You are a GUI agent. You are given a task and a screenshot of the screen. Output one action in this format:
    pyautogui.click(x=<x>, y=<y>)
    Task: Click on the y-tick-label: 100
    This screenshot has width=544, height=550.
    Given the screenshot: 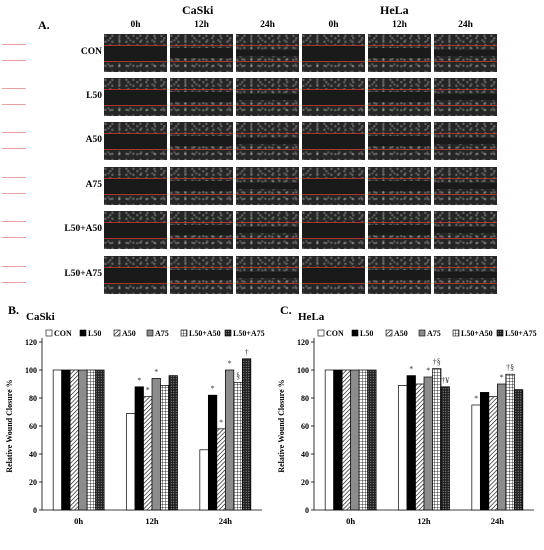 What is the action you would take?
    pyautogui.click(x=31, y=370)
    